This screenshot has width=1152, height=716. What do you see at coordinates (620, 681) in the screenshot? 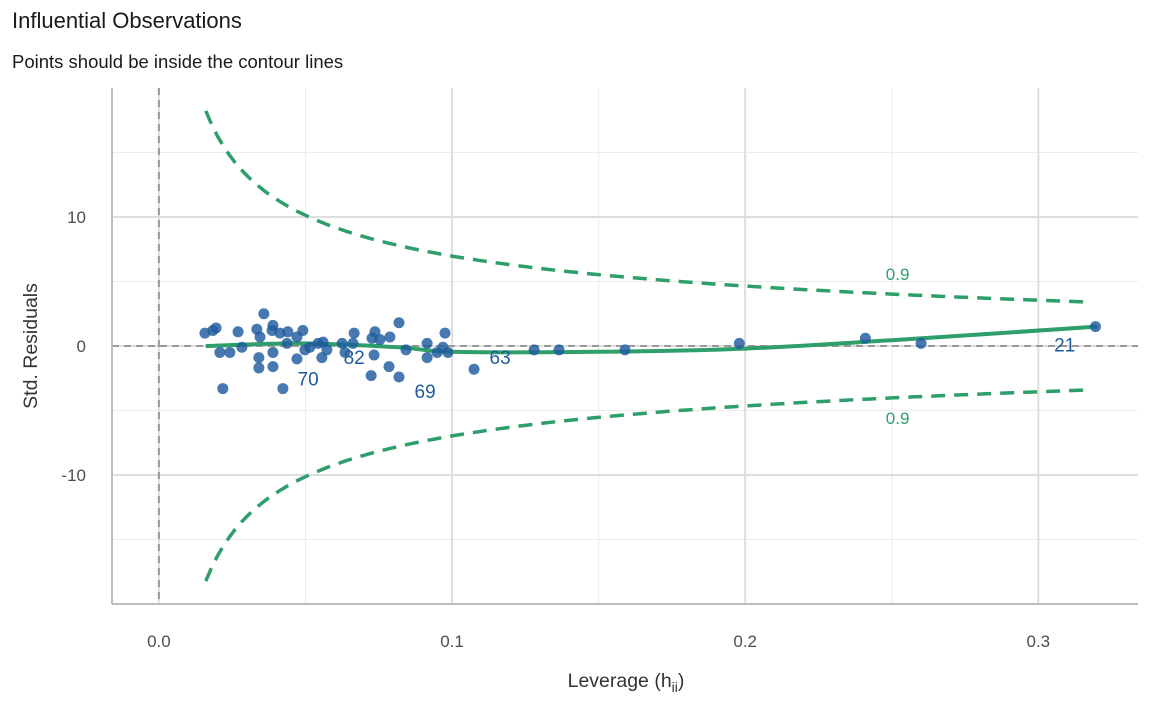
I see `x-axis-label-main: Leverage (h` at bounding box center [620, 681].